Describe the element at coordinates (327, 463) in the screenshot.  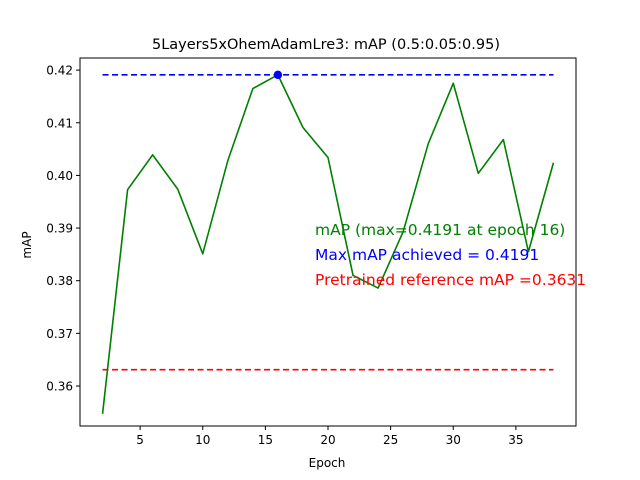
I see `x-axis-label: Epoch` at that location.